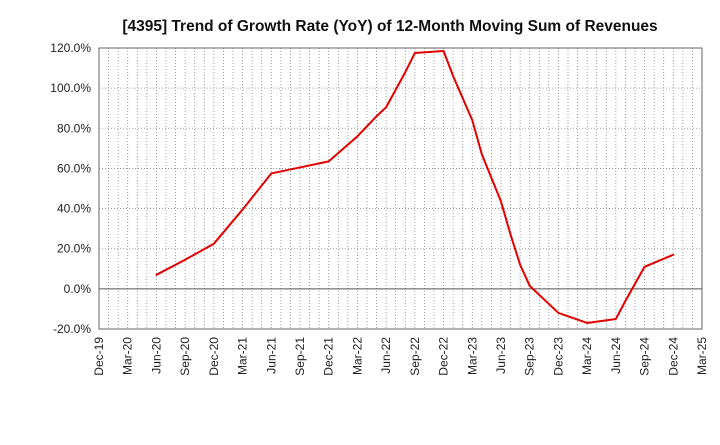 The width and height of the screenshot is (720, 445). What do you see at coordinates (156, 355) in the screenshot?
I see `x-tick-label: Jun-20` at bounding box center [156, 355].